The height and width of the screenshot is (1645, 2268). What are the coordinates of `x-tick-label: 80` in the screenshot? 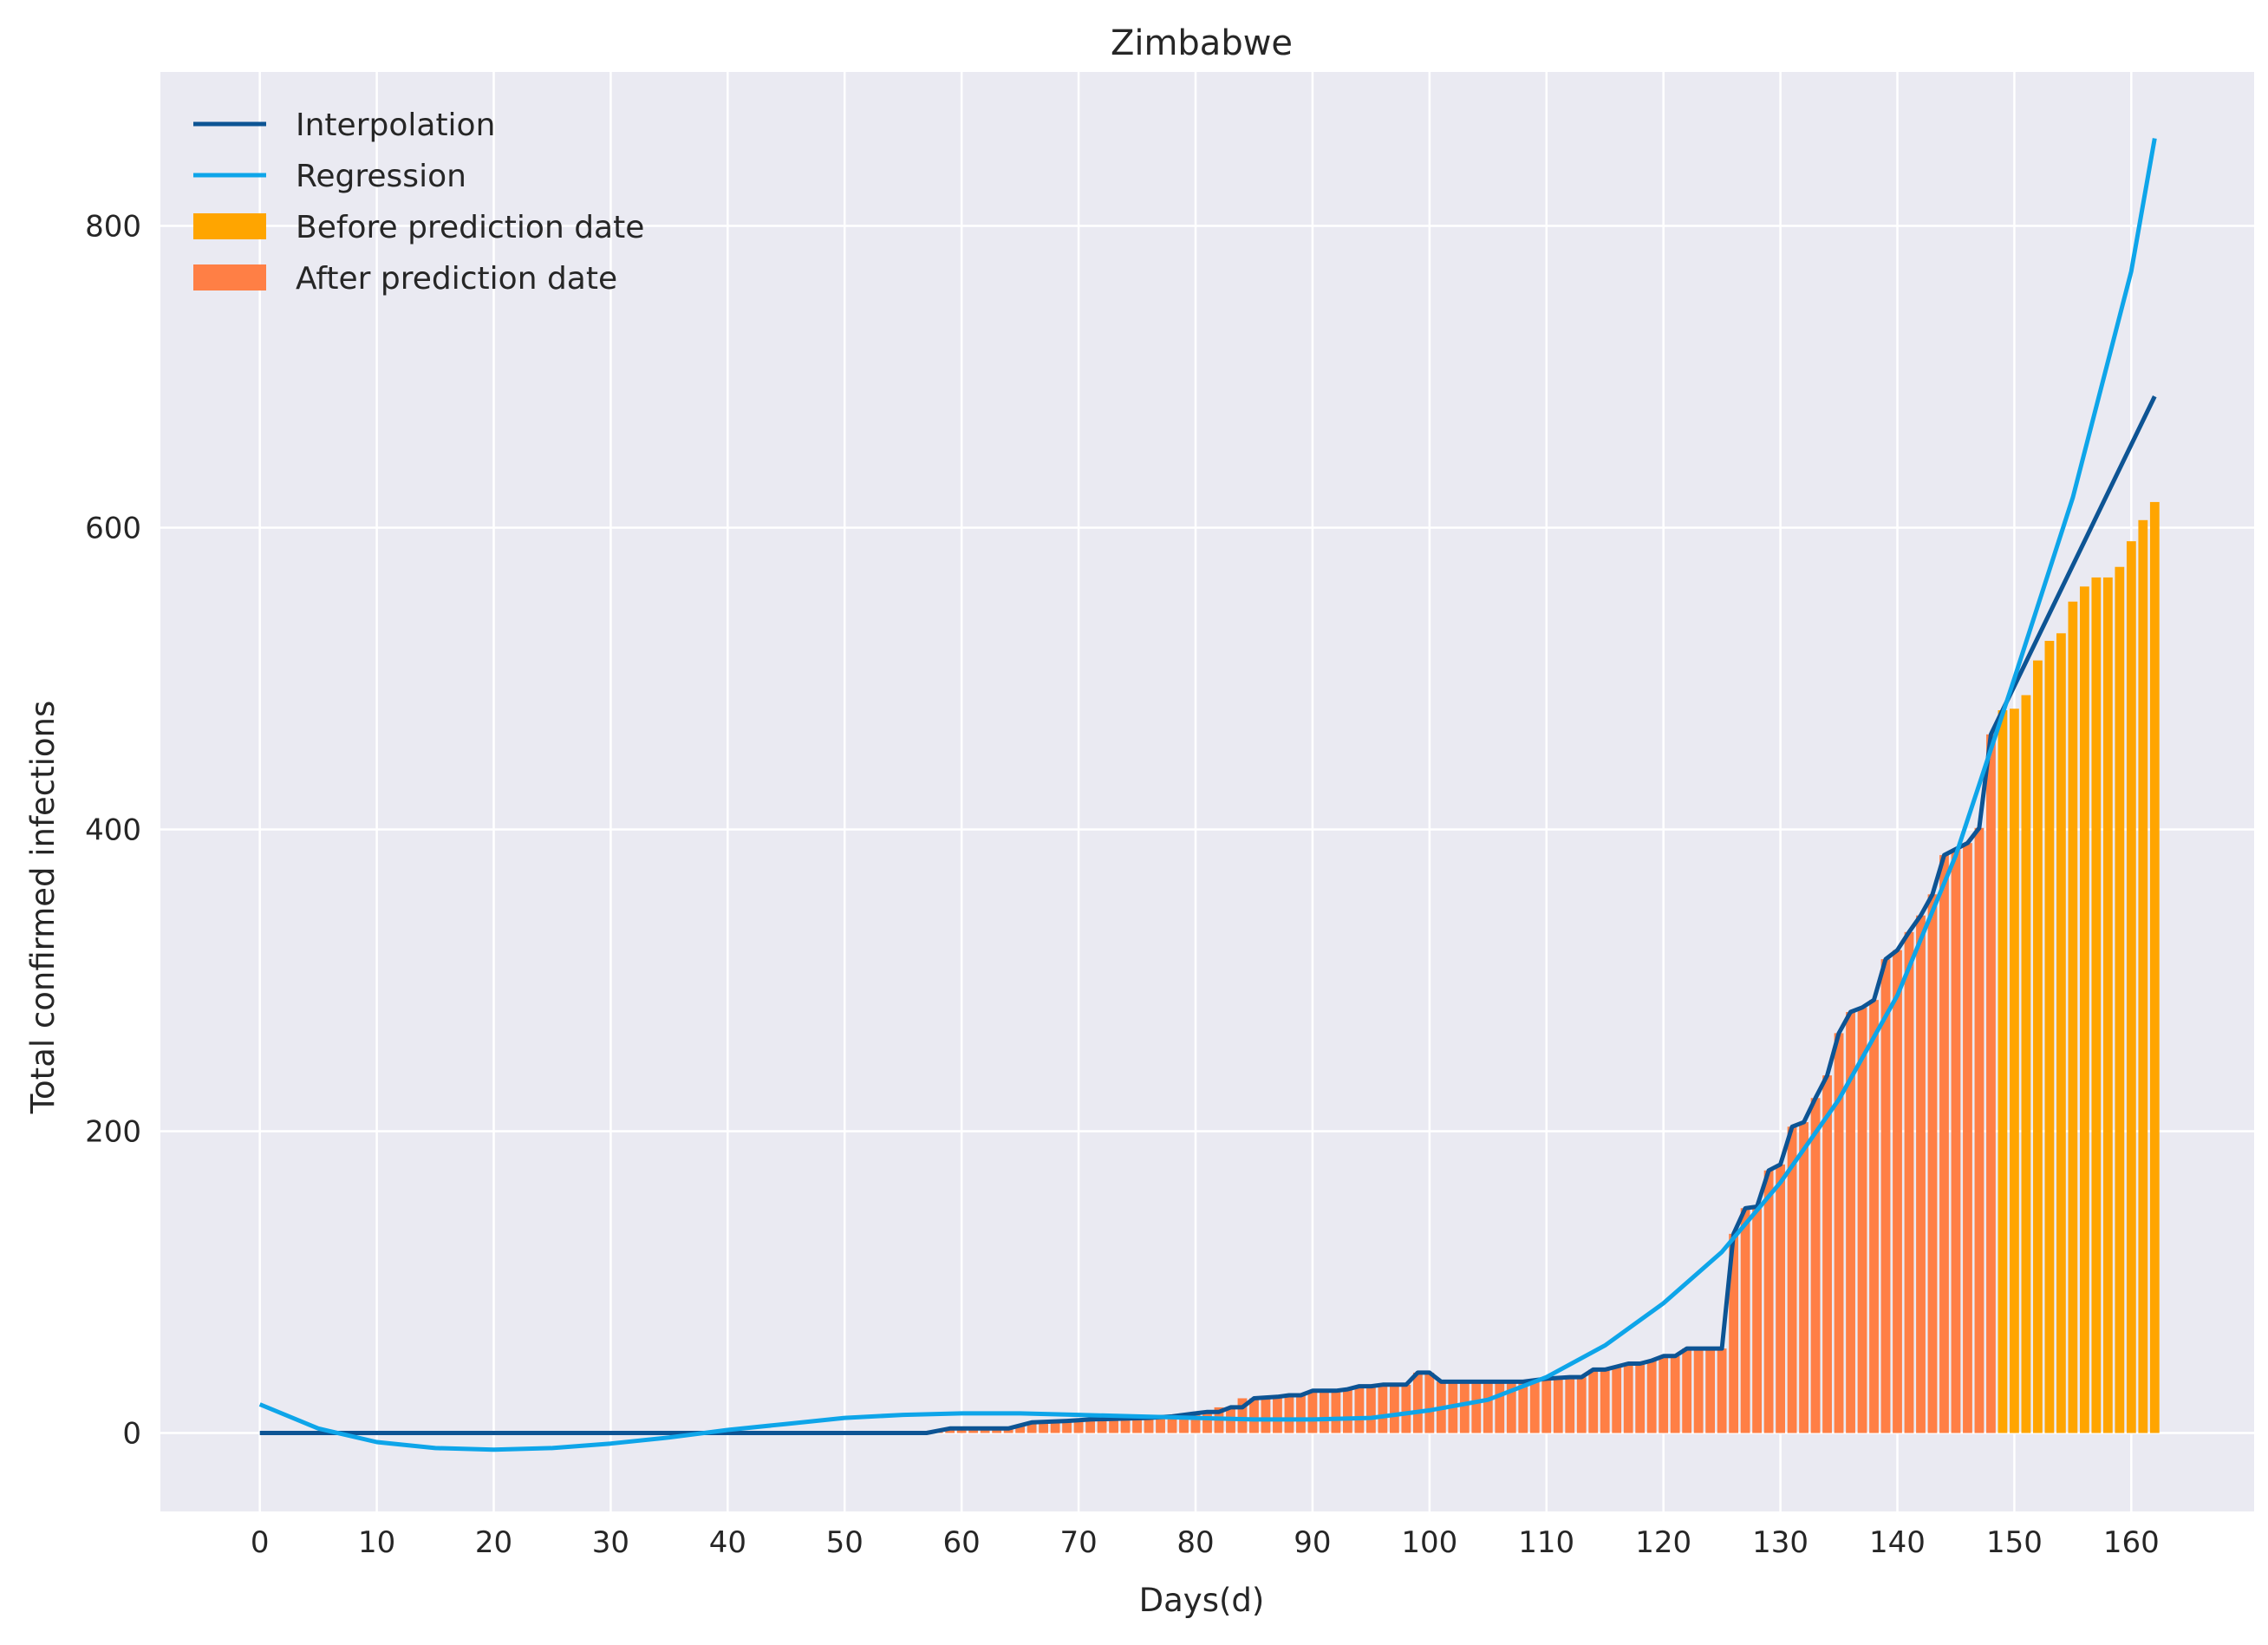 It's located at (1195, 1542).